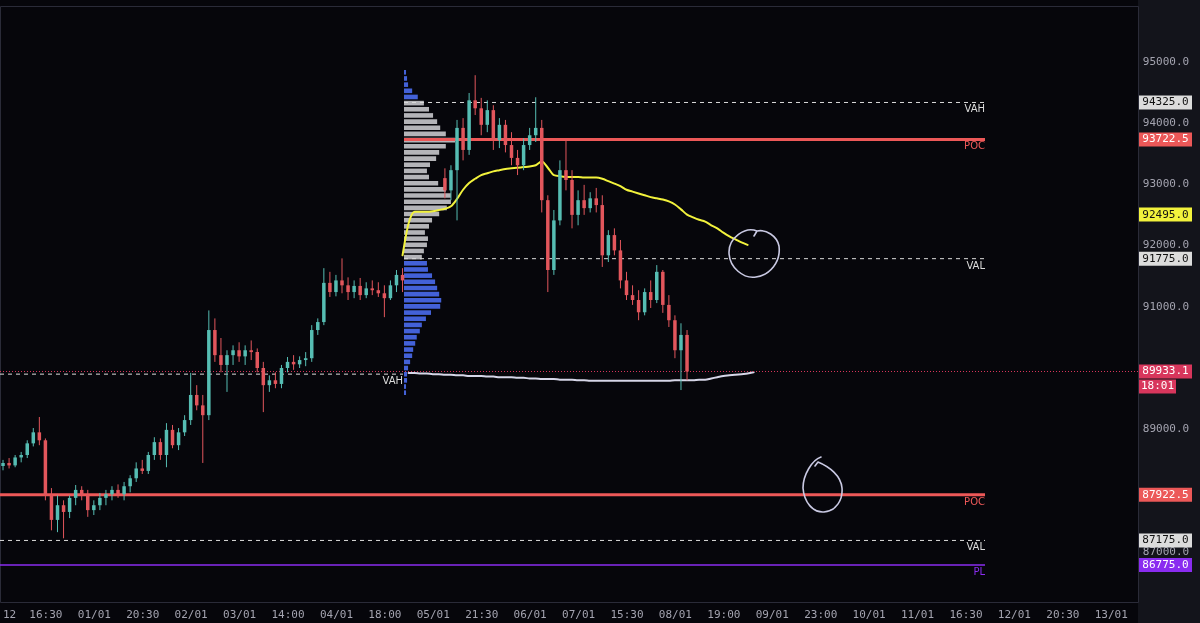  What do you see at coordinates (385, 614) in the screenshot?
I see `x-tick-label: 18:00` at bounding box center [385, 614].